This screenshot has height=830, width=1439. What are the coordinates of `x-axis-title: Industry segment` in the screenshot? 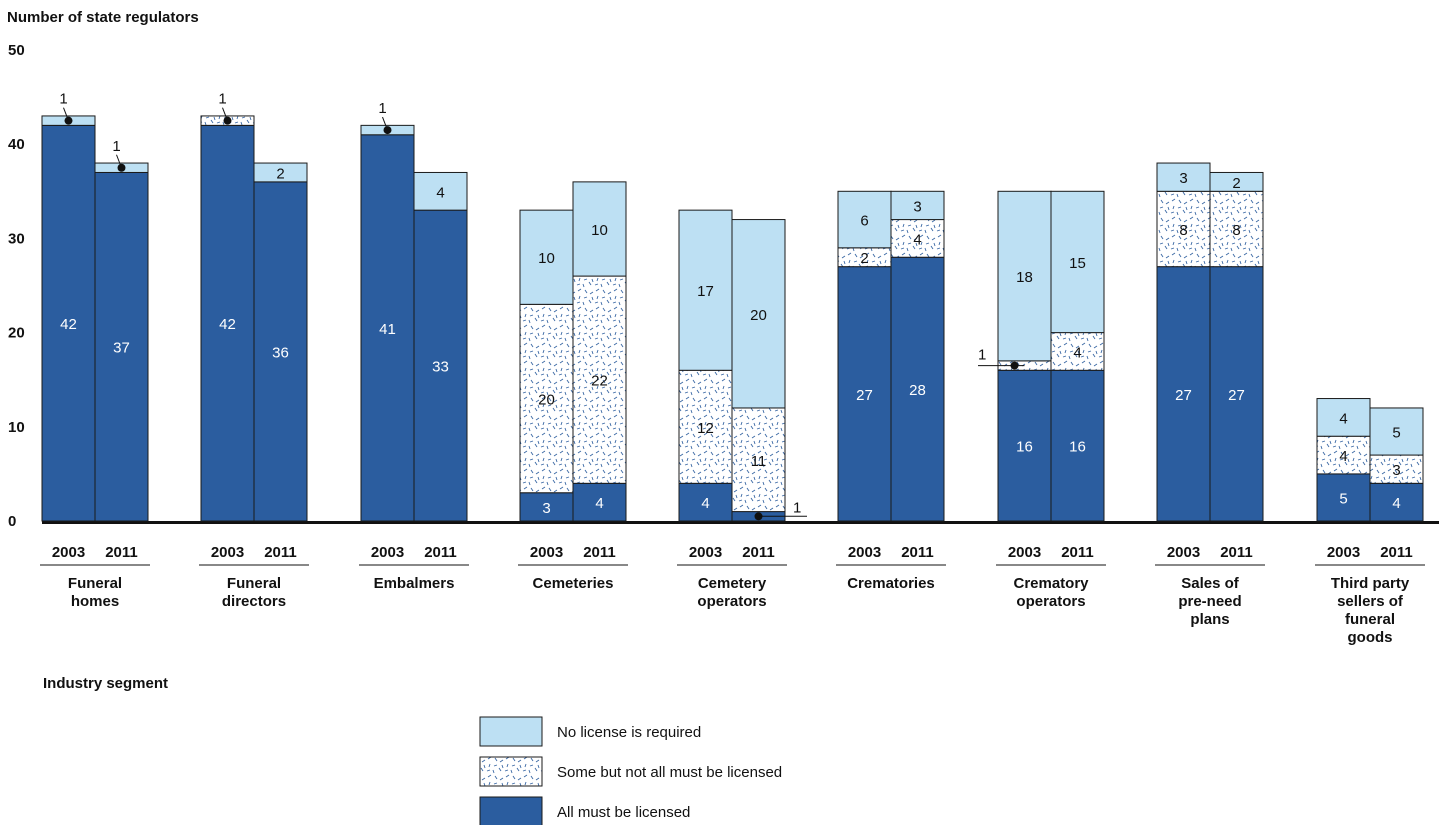 It's located at (105, 683).